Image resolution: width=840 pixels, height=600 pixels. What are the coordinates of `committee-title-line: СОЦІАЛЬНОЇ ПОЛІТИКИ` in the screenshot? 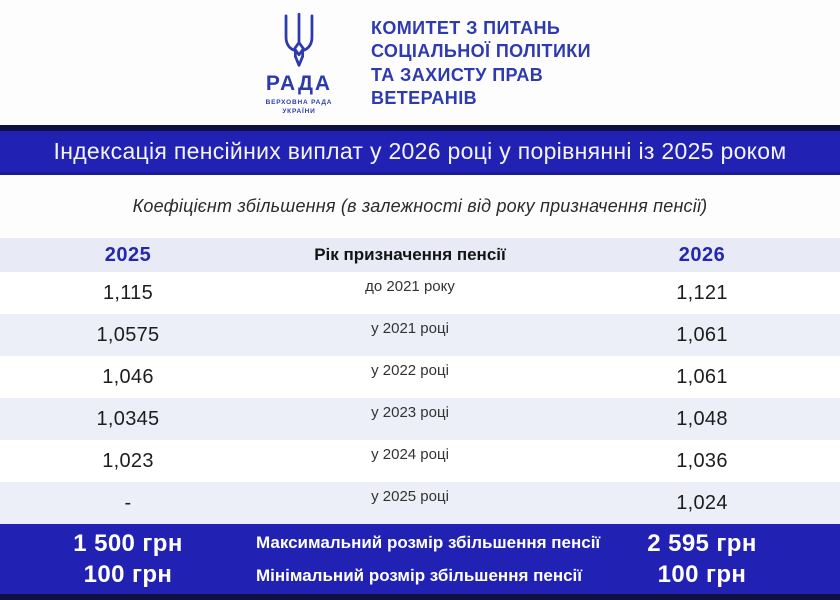 It's located at (481, 51).